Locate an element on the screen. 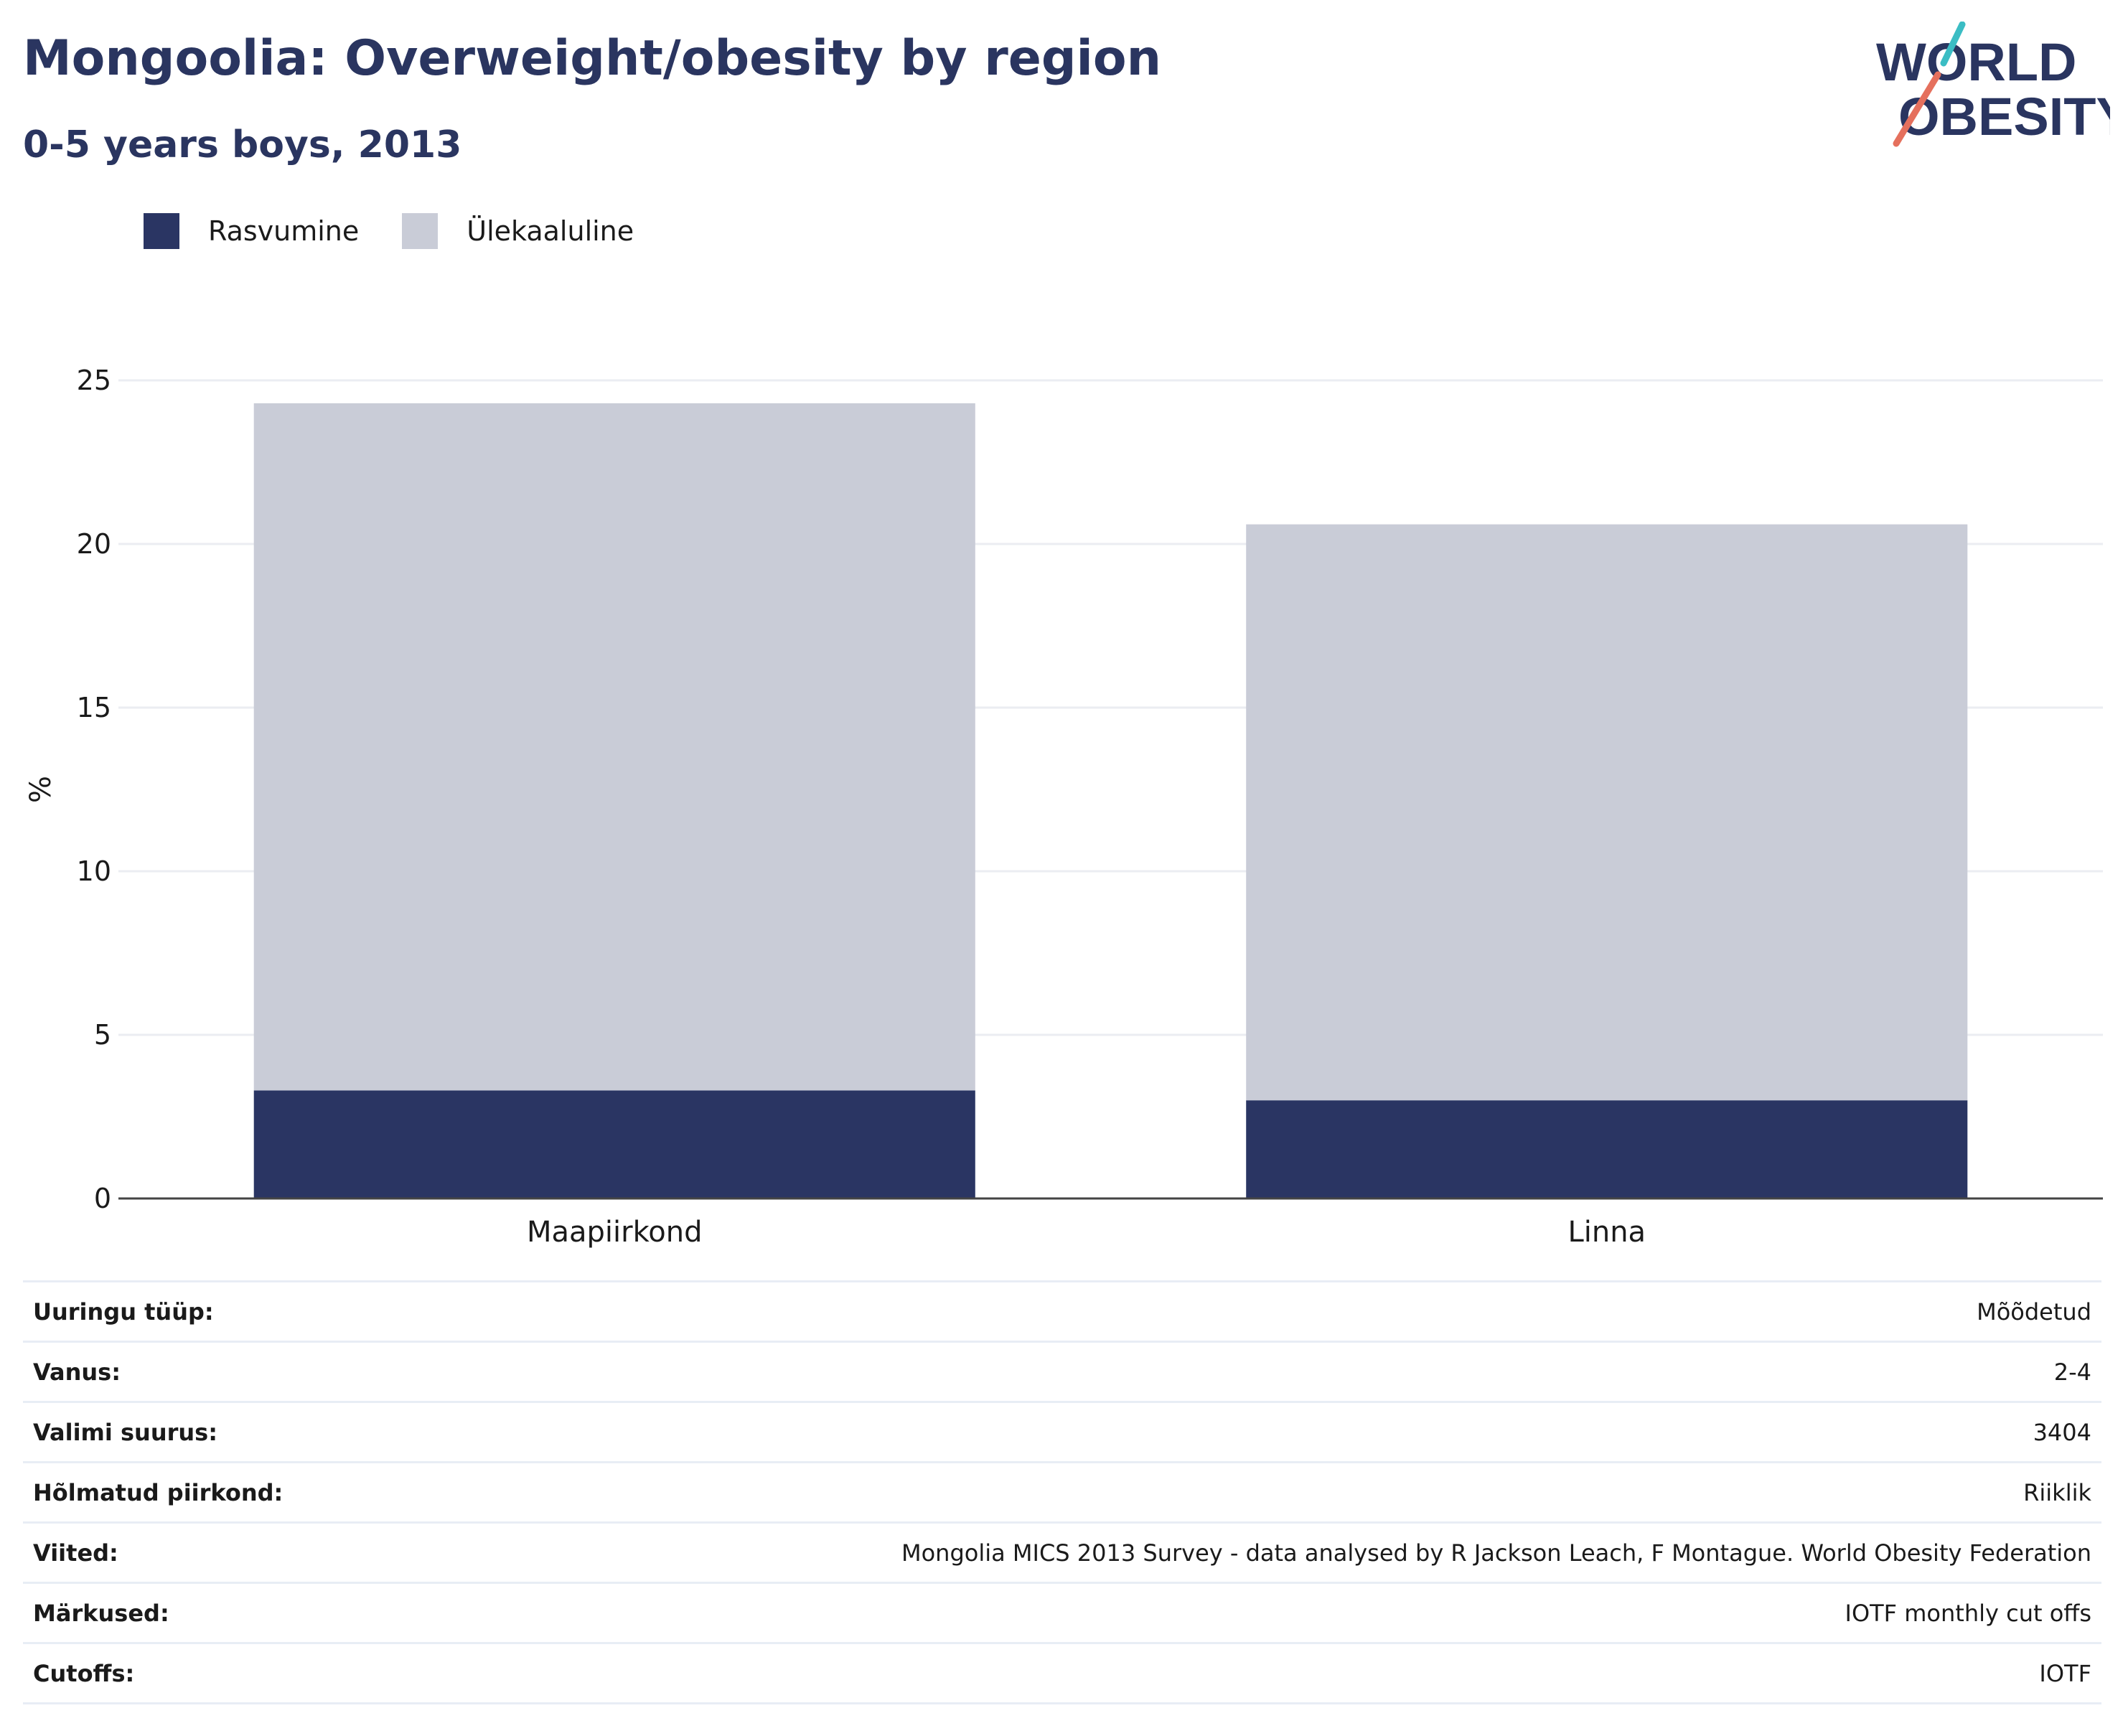 The height and width of the screenshot is (1736, 2123). x-tick-label: Maapiirkond is located at coordinates (615, 1232).